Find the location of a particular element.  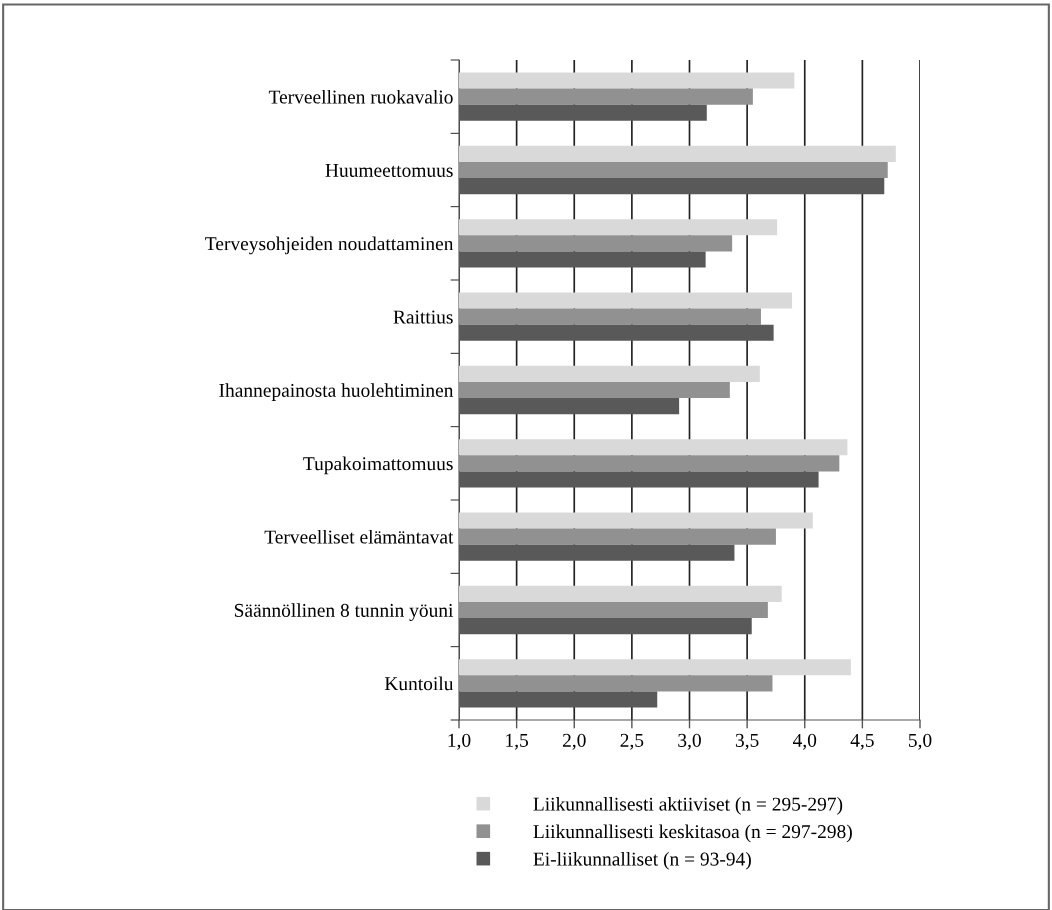

y-tick-label: Huumeettomuus is located at coordinates (389, 170).